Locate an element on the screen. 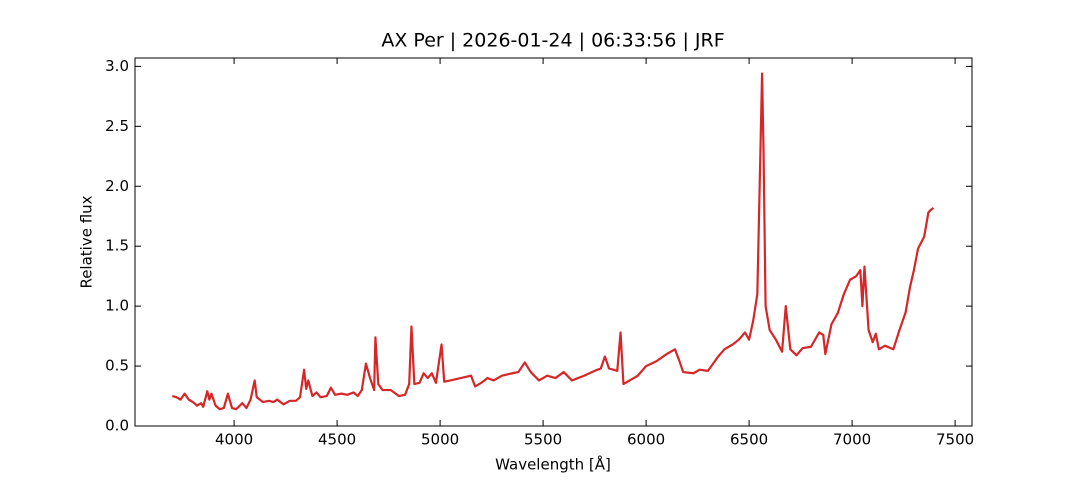 The image size is (1080, 480). y-tick-label: 1.5 is located at coordinates (117, 246).